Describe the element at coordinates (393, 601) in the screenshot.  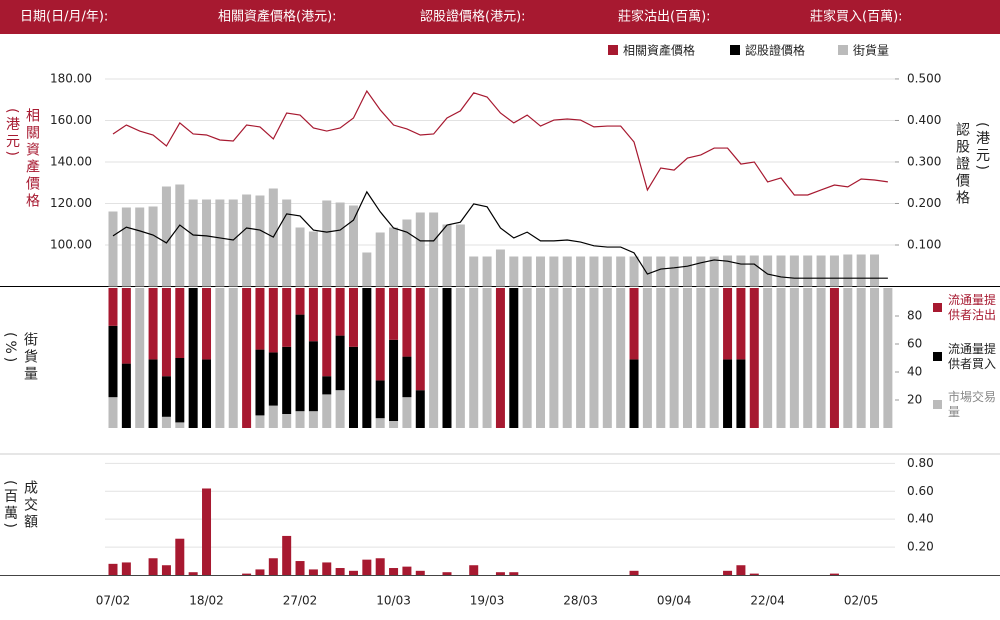
I see `x-tick-label: 10/03` at that location.